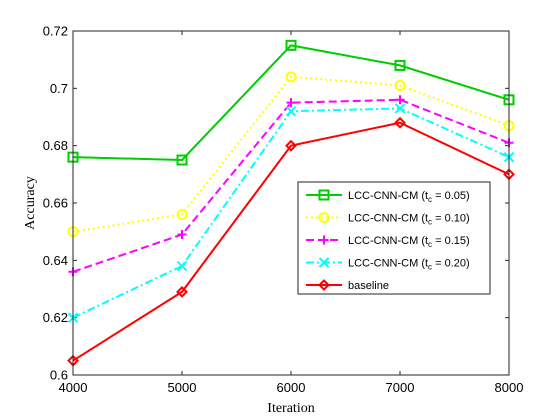 The image size is (560, 420). What do you see at coordinates (451, 264) in the screenshot?
I see `legend-label-value: = 0.20)` at bounding box center [451, 264].